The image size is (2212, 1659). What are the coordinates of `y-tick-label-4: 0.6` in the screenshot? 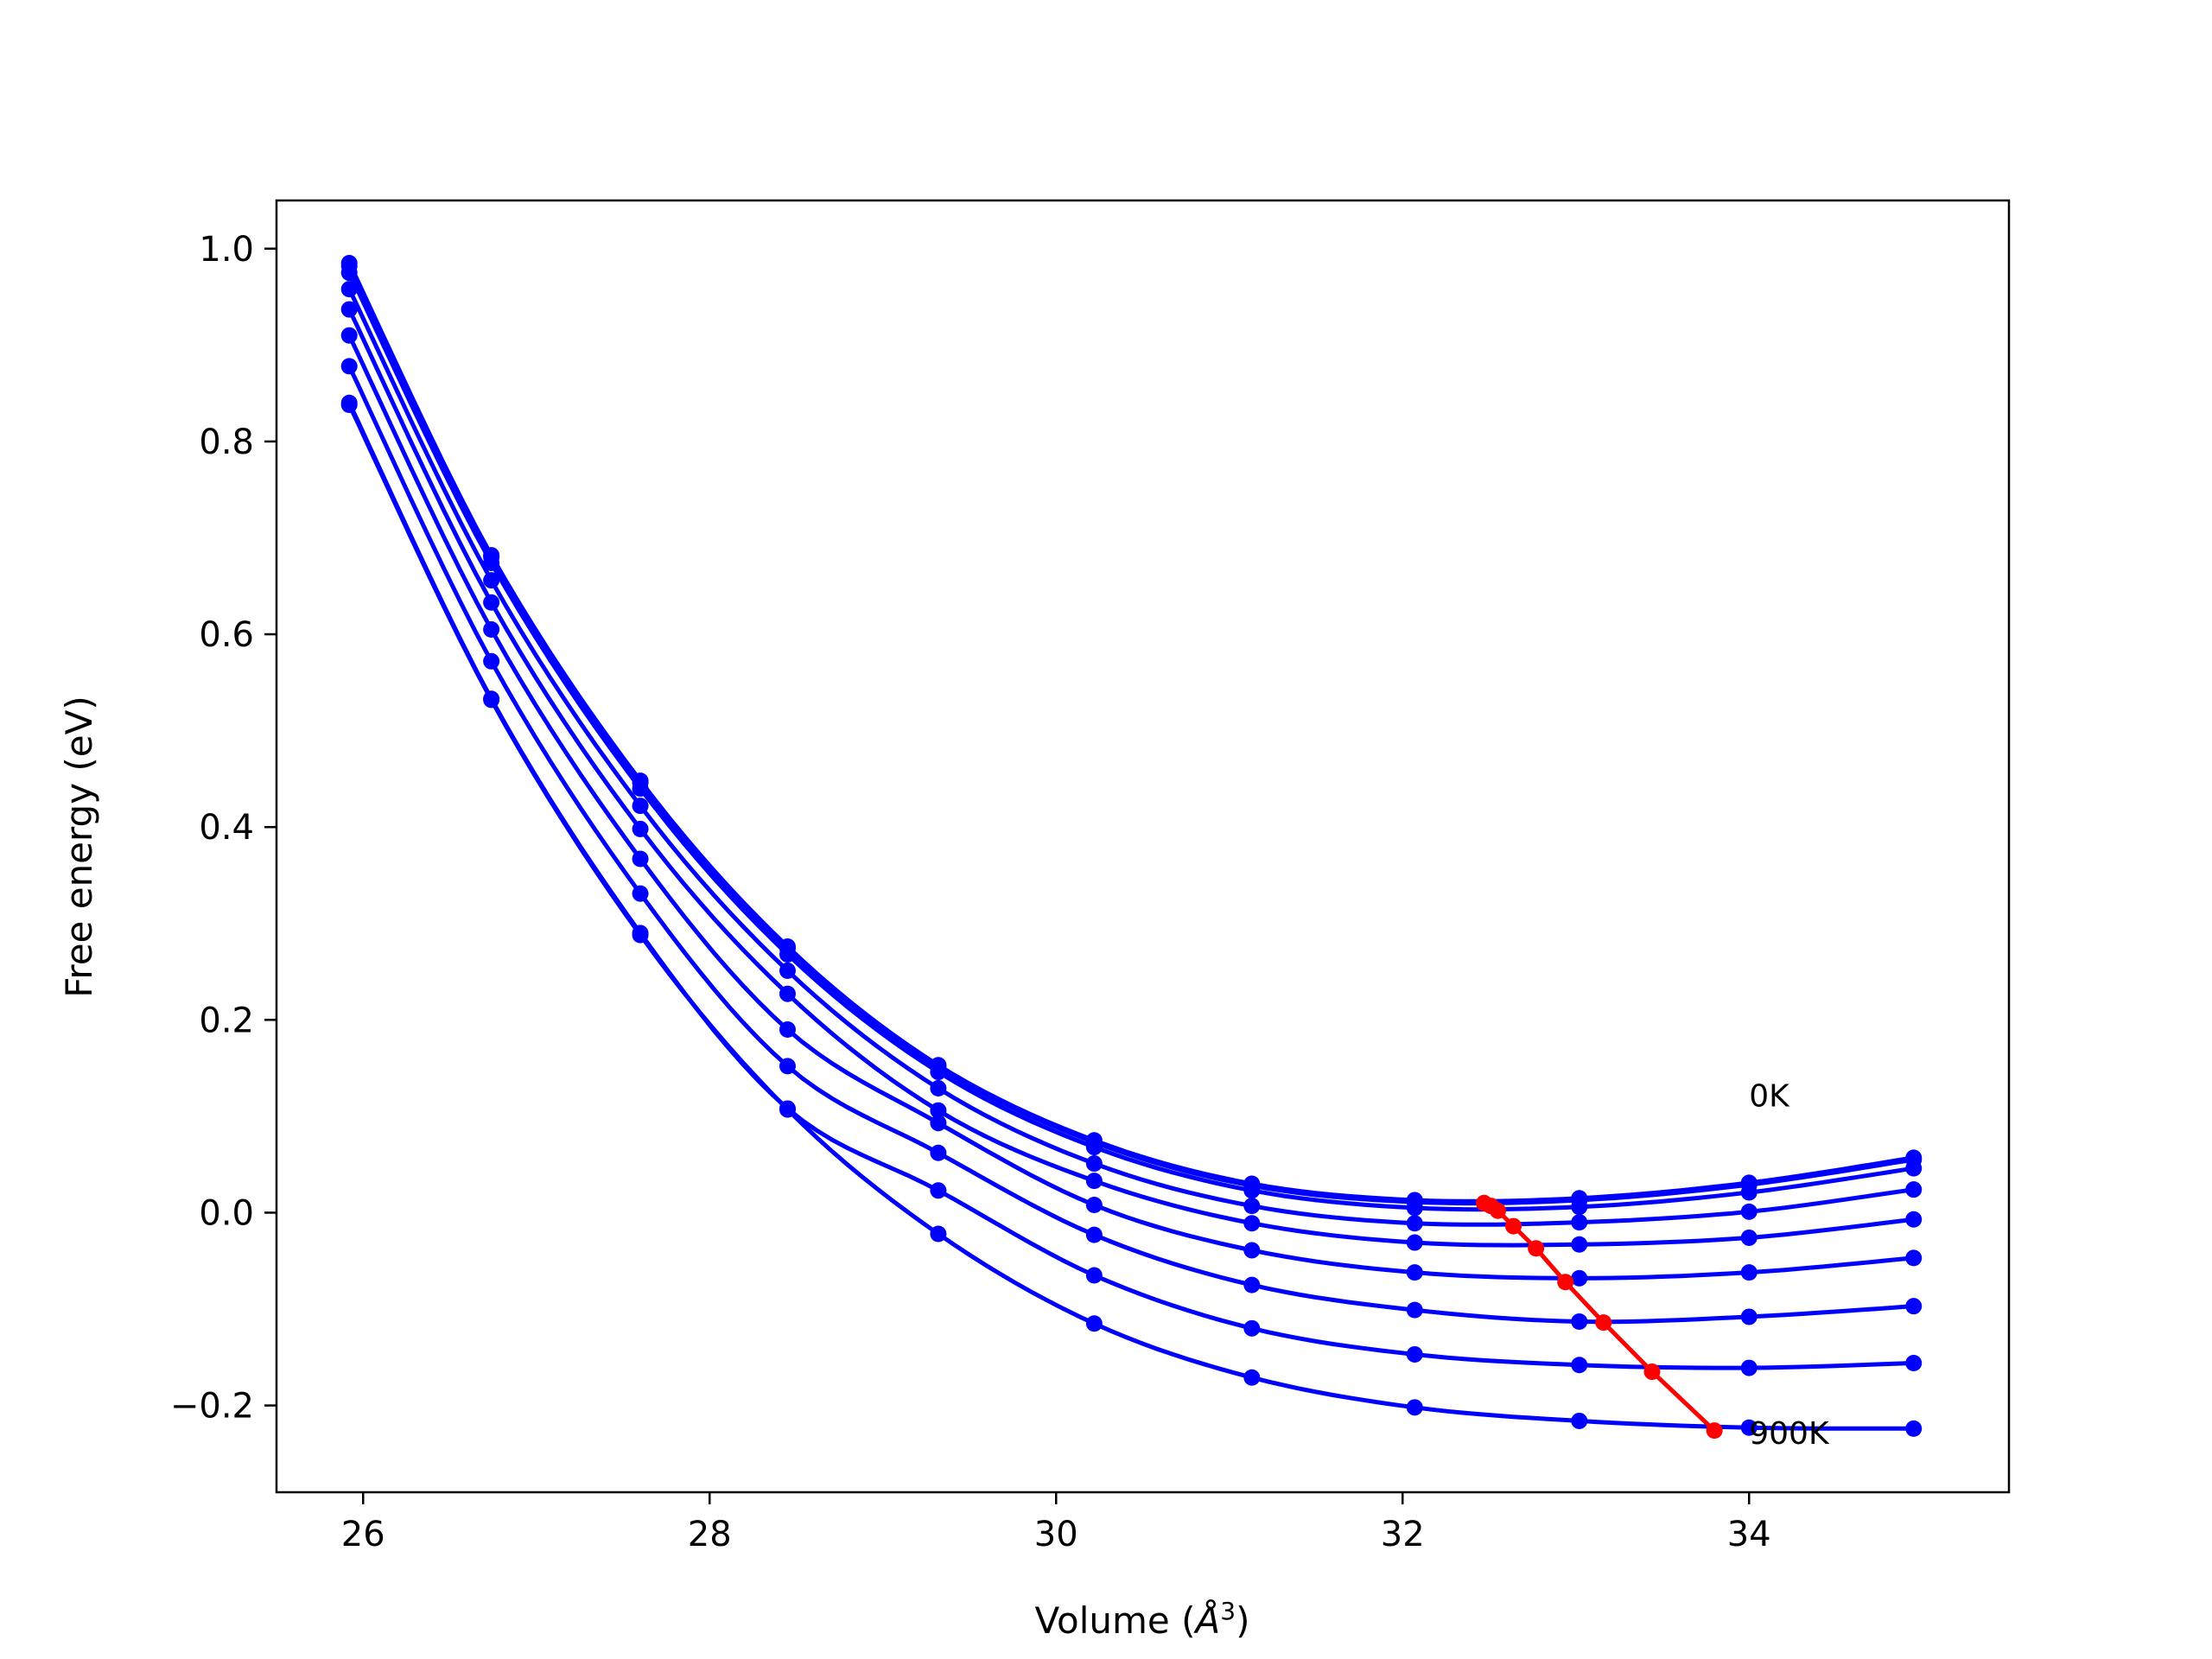 It's located at (226, 635).